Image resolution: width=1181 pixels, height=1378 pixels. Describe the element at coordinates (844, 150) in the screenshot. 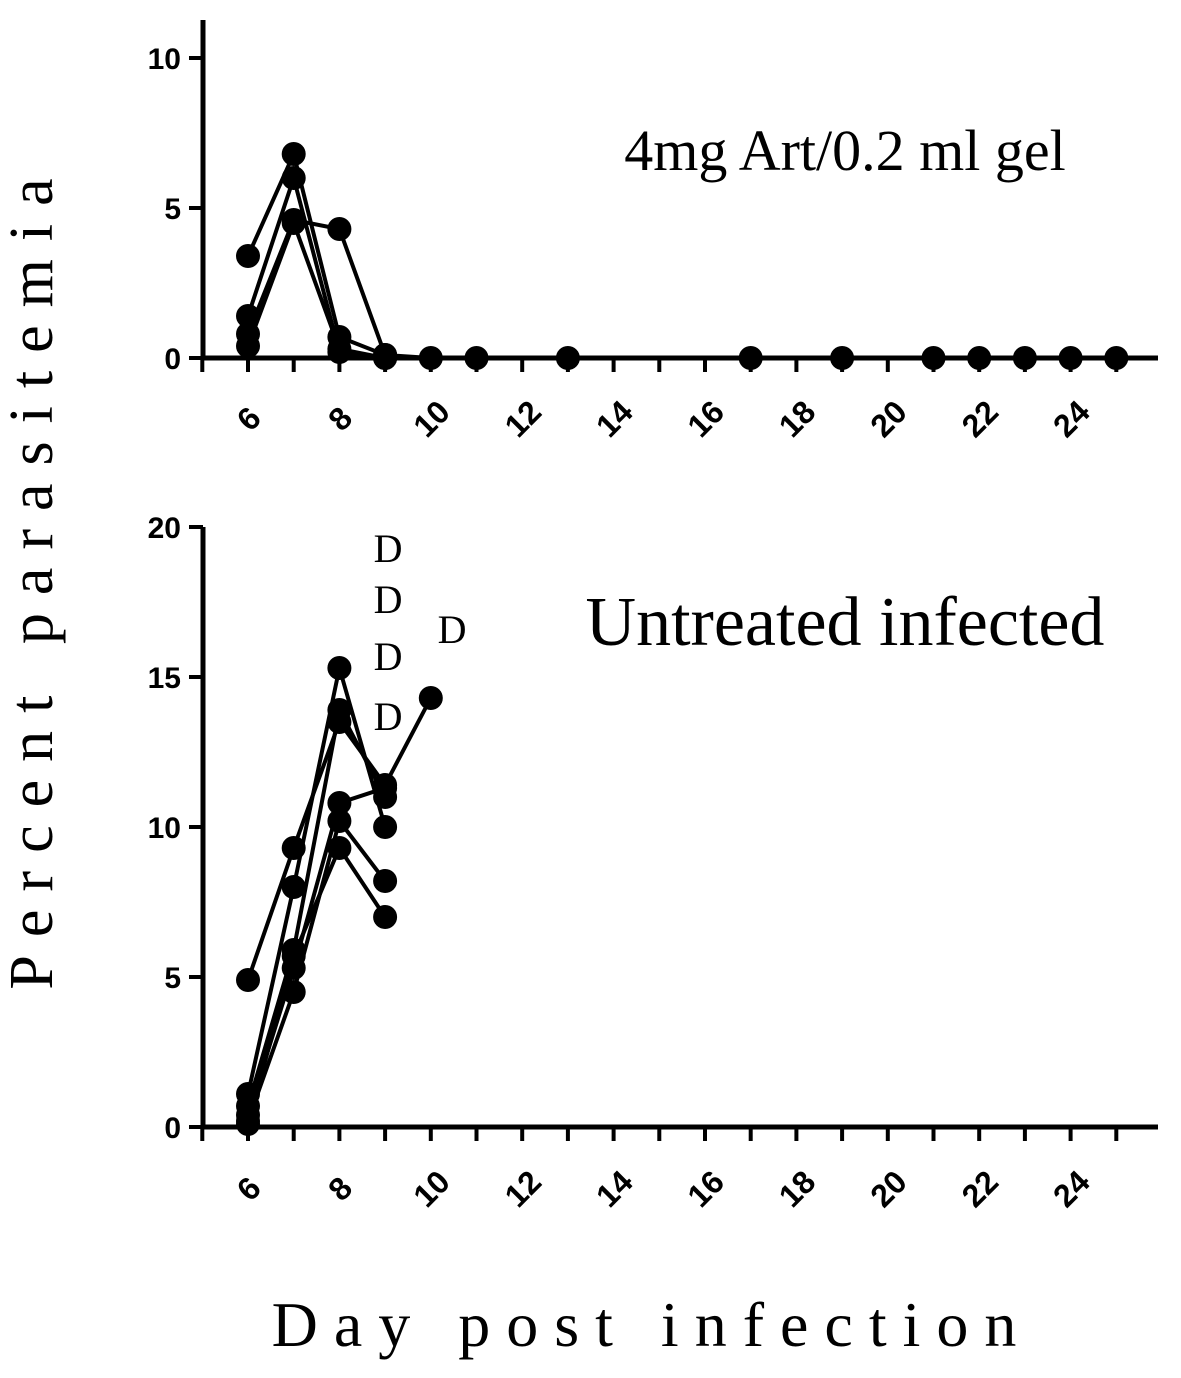

I see `panel-annotation: 4mg Art/0.2 ml gel` at that location.